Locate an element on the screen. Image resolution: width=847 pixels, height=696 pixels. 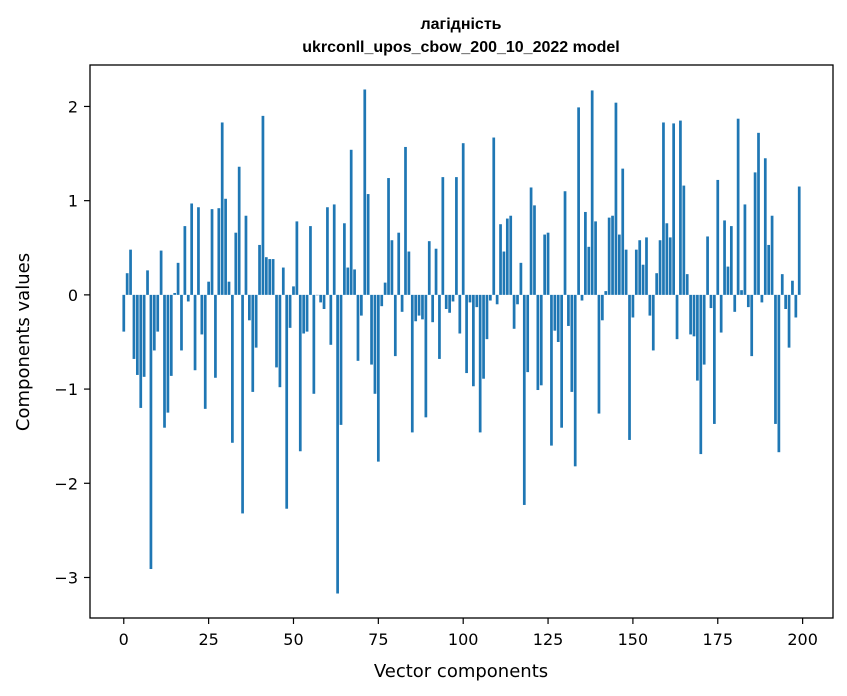
x-tick-label: 150 is located at coordinates (633, 639).